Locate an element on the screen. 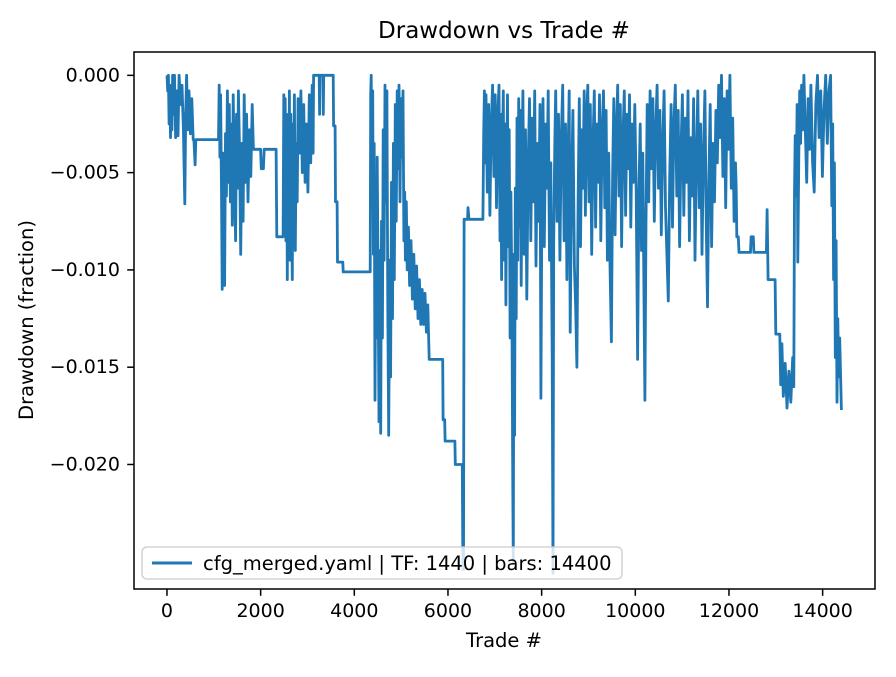 This screenshot has width=896, height=677. y-tick-label: −0.005 is located at coordinates (85, 173).